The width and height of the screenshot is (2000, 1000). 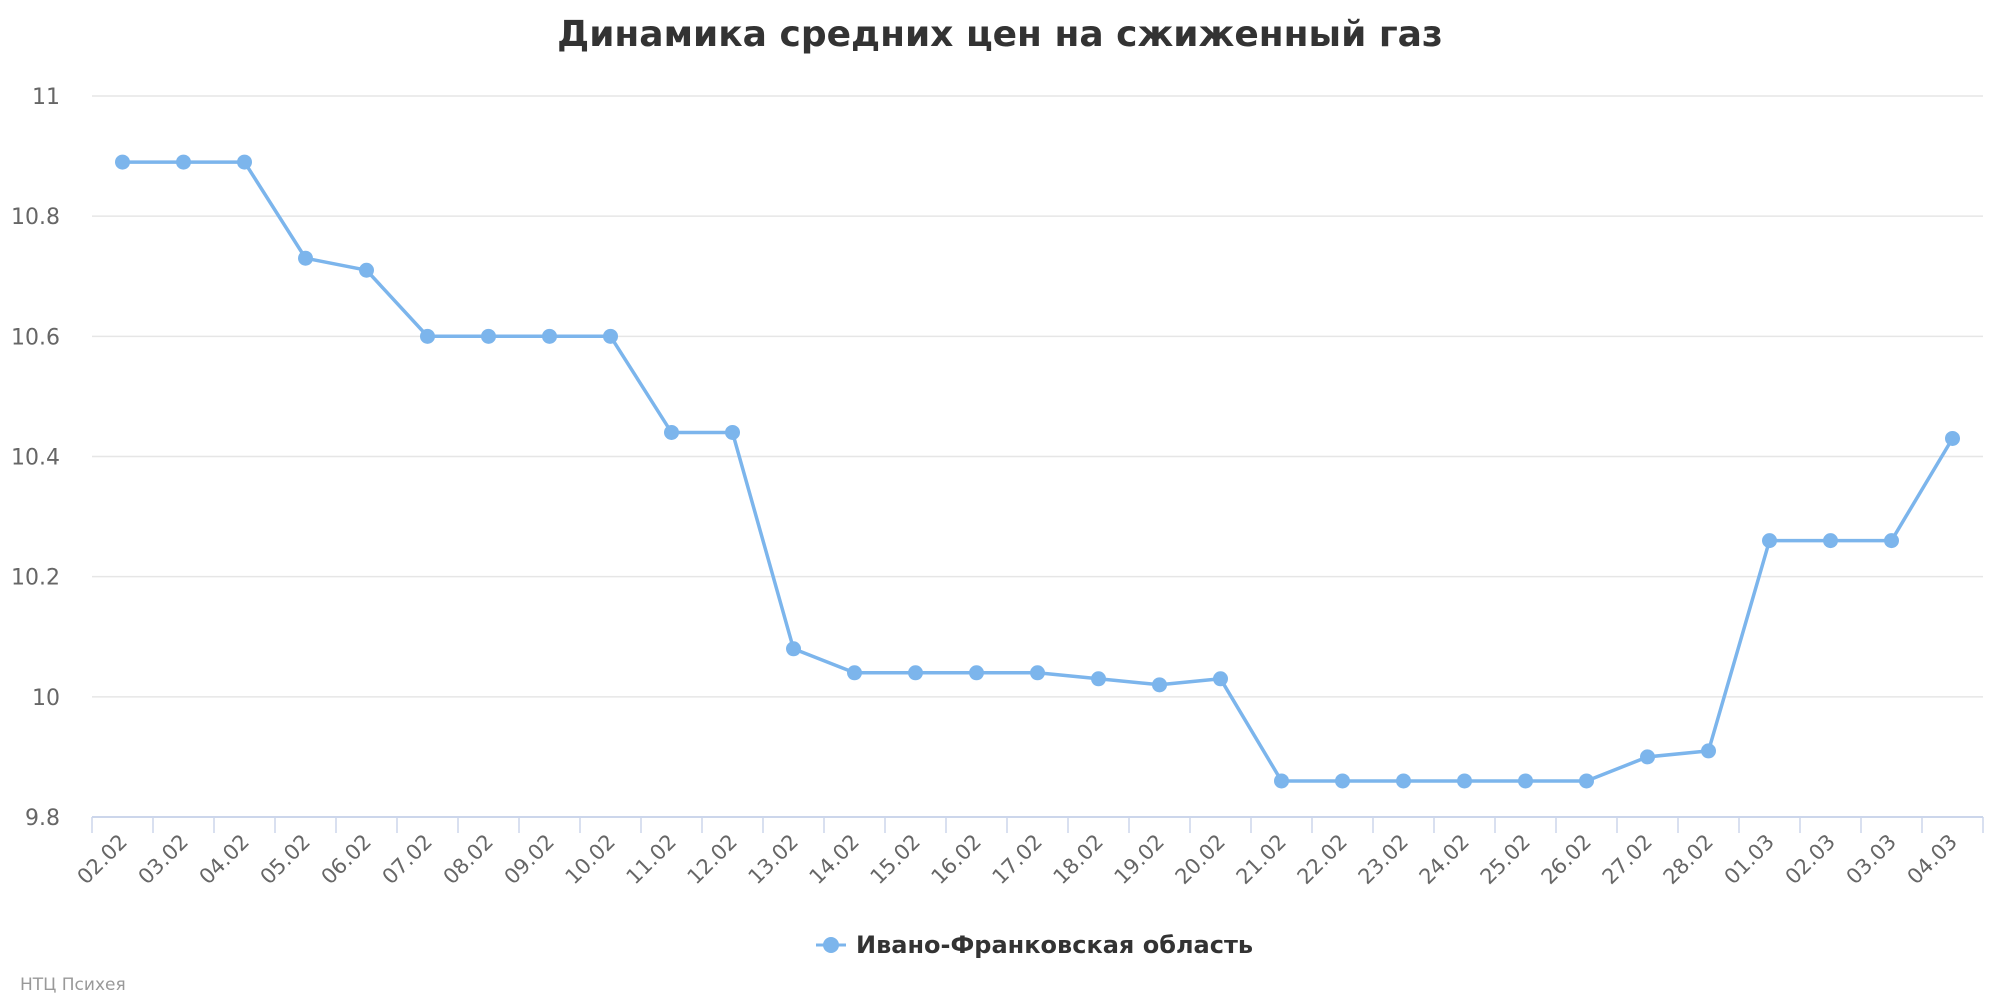 What do you see at coordinates (895, 859) in the screenshot?
I see `x-tick-label: 15.02` at bounding box center [895, 859].